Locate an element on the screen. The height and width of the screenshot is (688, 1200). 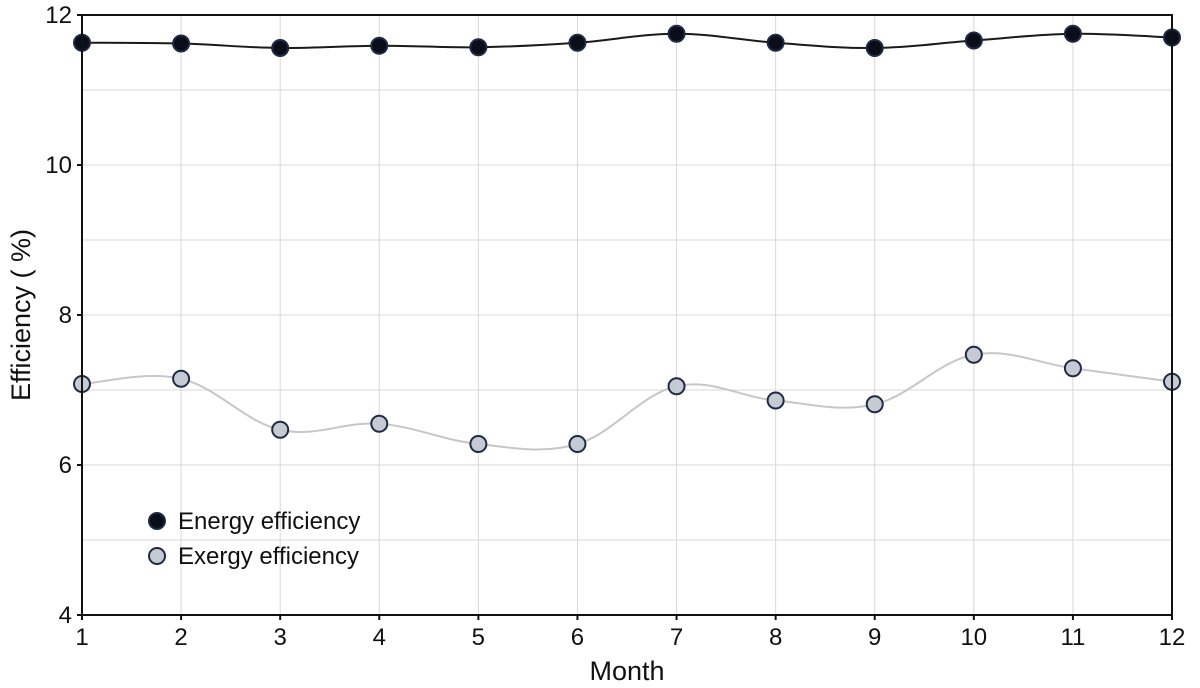
legend-energy-efficiency-label: Energy efficiency is located at coordinates (269, 521).